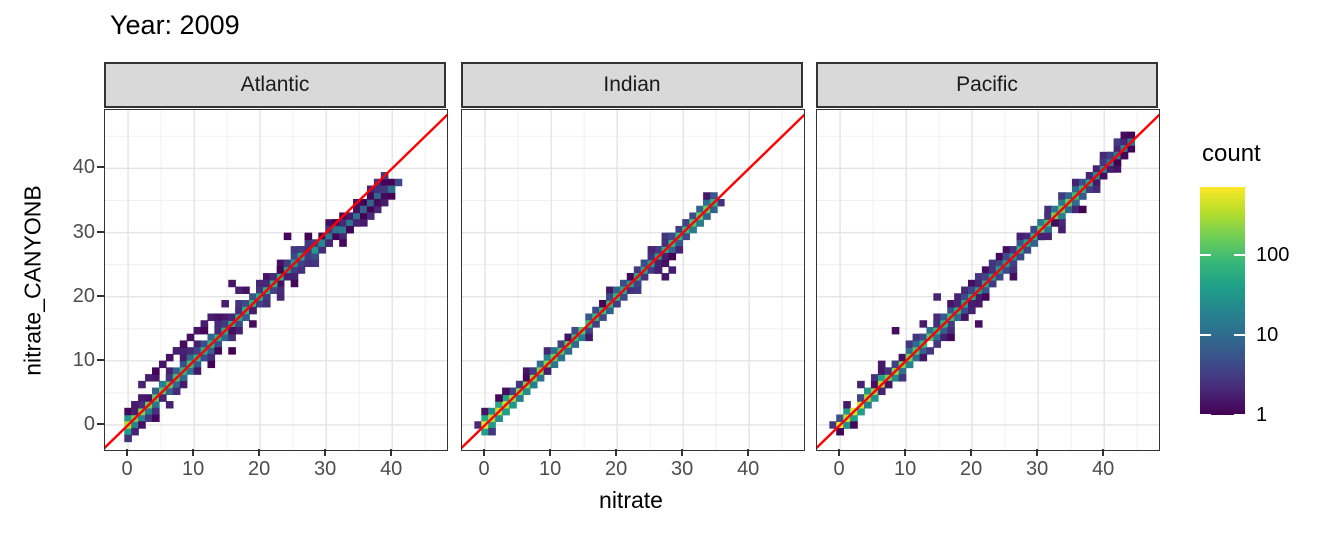  What do you see at coordinates (83, 167) in the screenshot?
I see `y-tick-label: 40` at bounding box center [83, 167].